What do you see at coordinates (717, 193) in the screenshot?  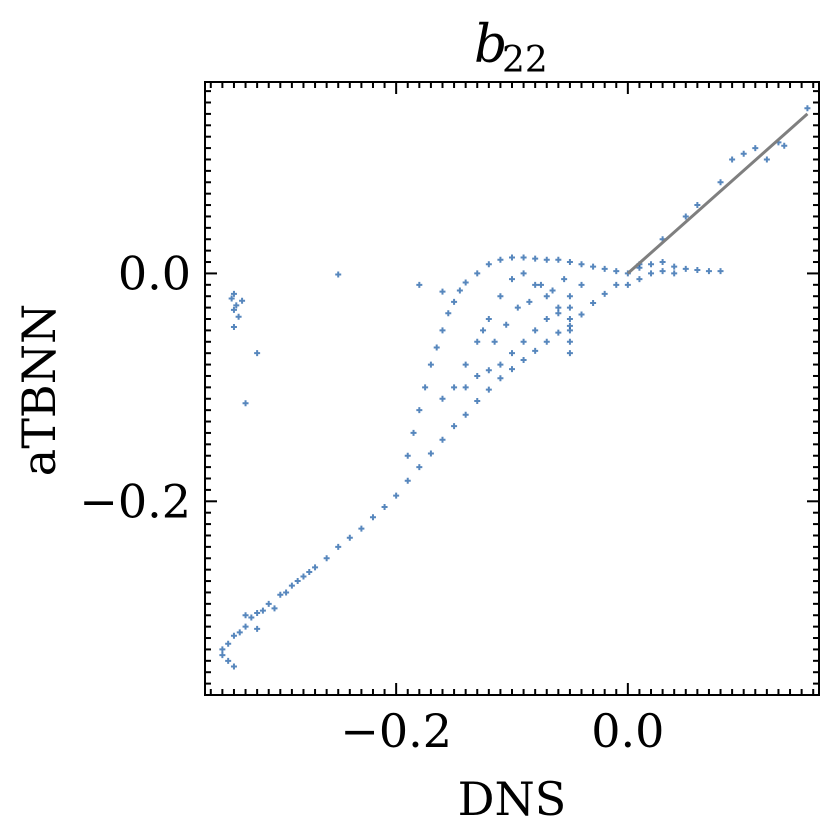 I see `reference-line` at bounding box center [717, 193].